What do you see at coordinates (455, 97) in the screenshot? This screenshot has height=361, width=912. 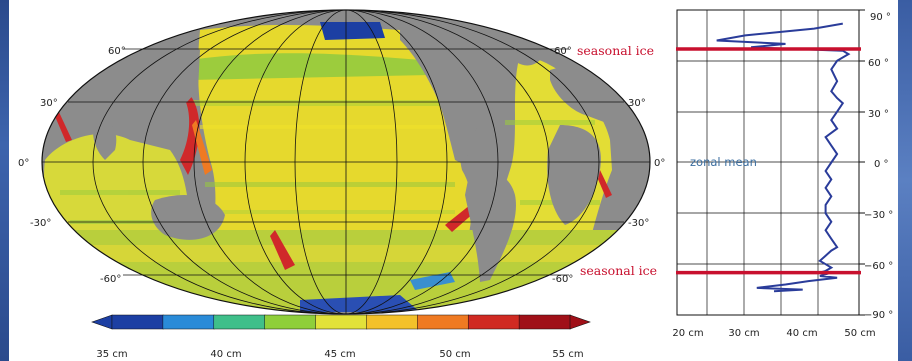 I see `north-america` at bounding box center [455, 97].